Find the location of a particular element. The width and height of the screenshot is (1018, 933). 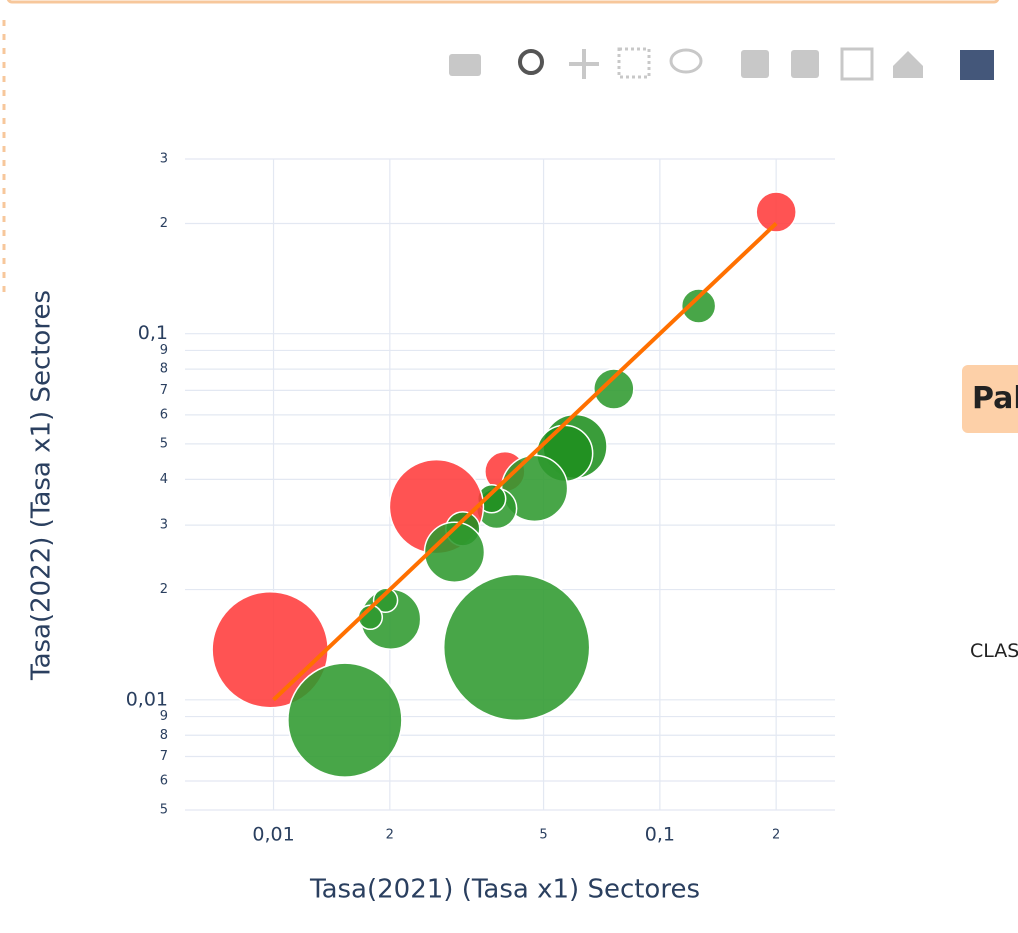

home-icon is located at coordinates (908, 64).